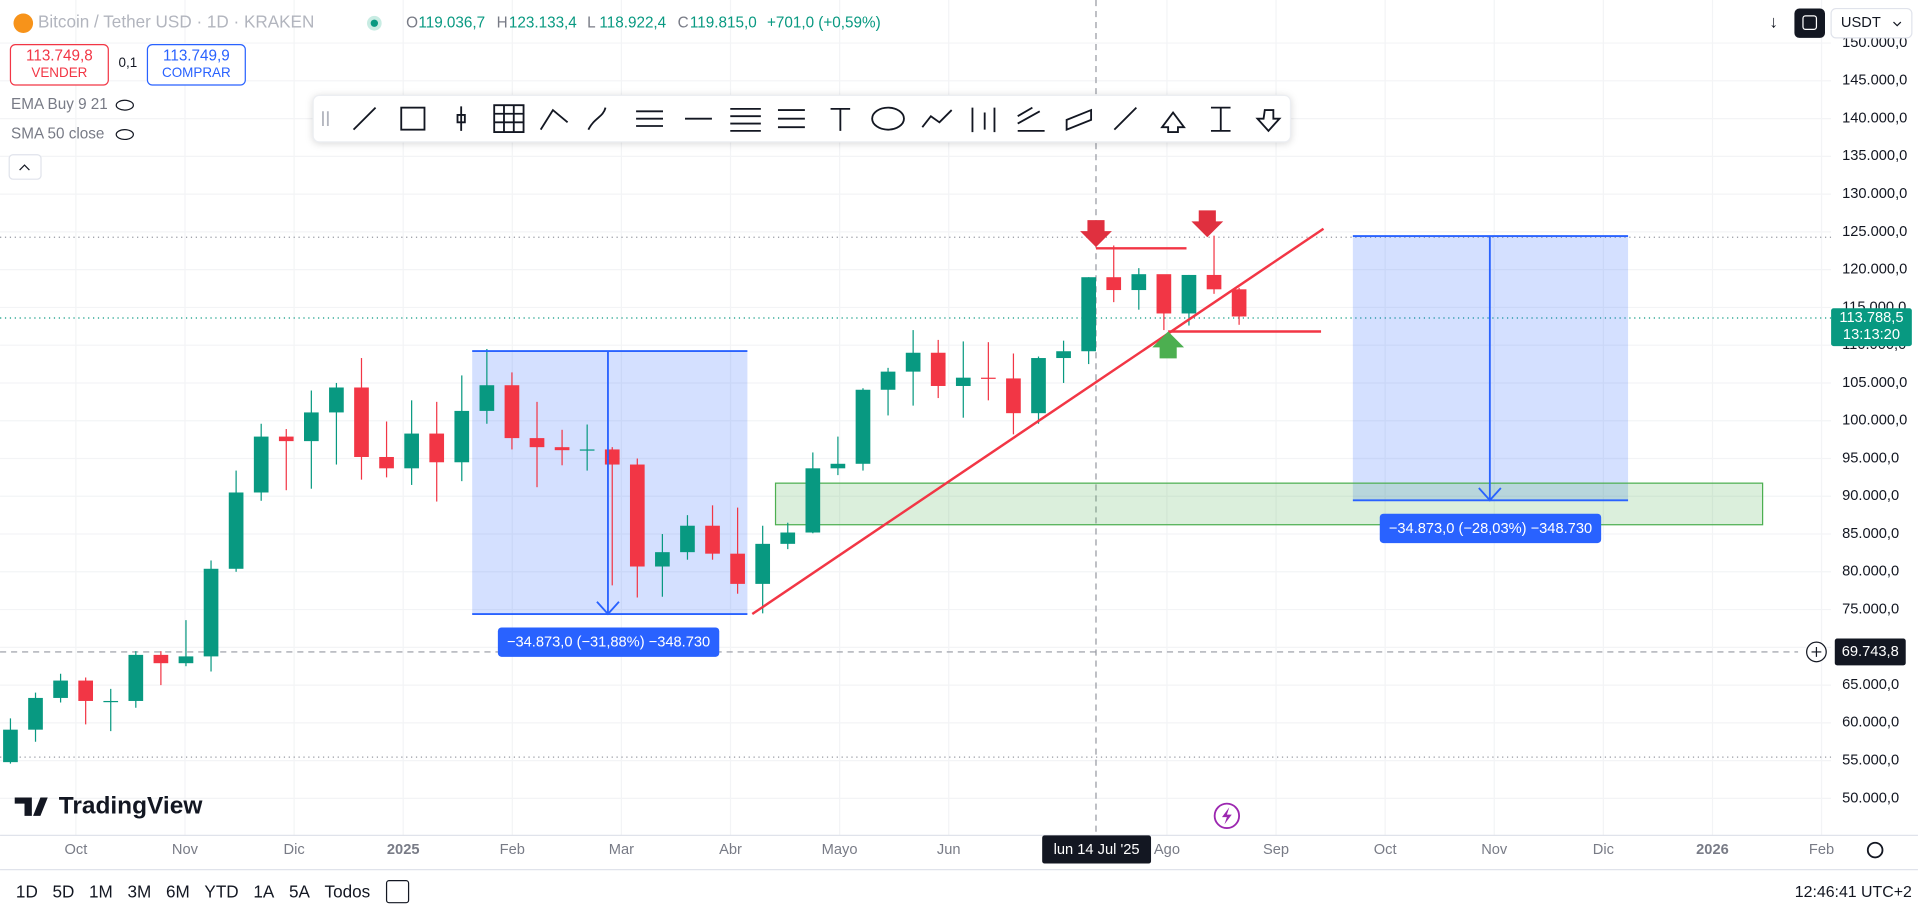 This screenshot has height=917, width=1918. What do you see at coordinates (1874, 232) in the screenshot?
I see `y-tick-label: 125.000,0` at bounding box center [1874, 232].